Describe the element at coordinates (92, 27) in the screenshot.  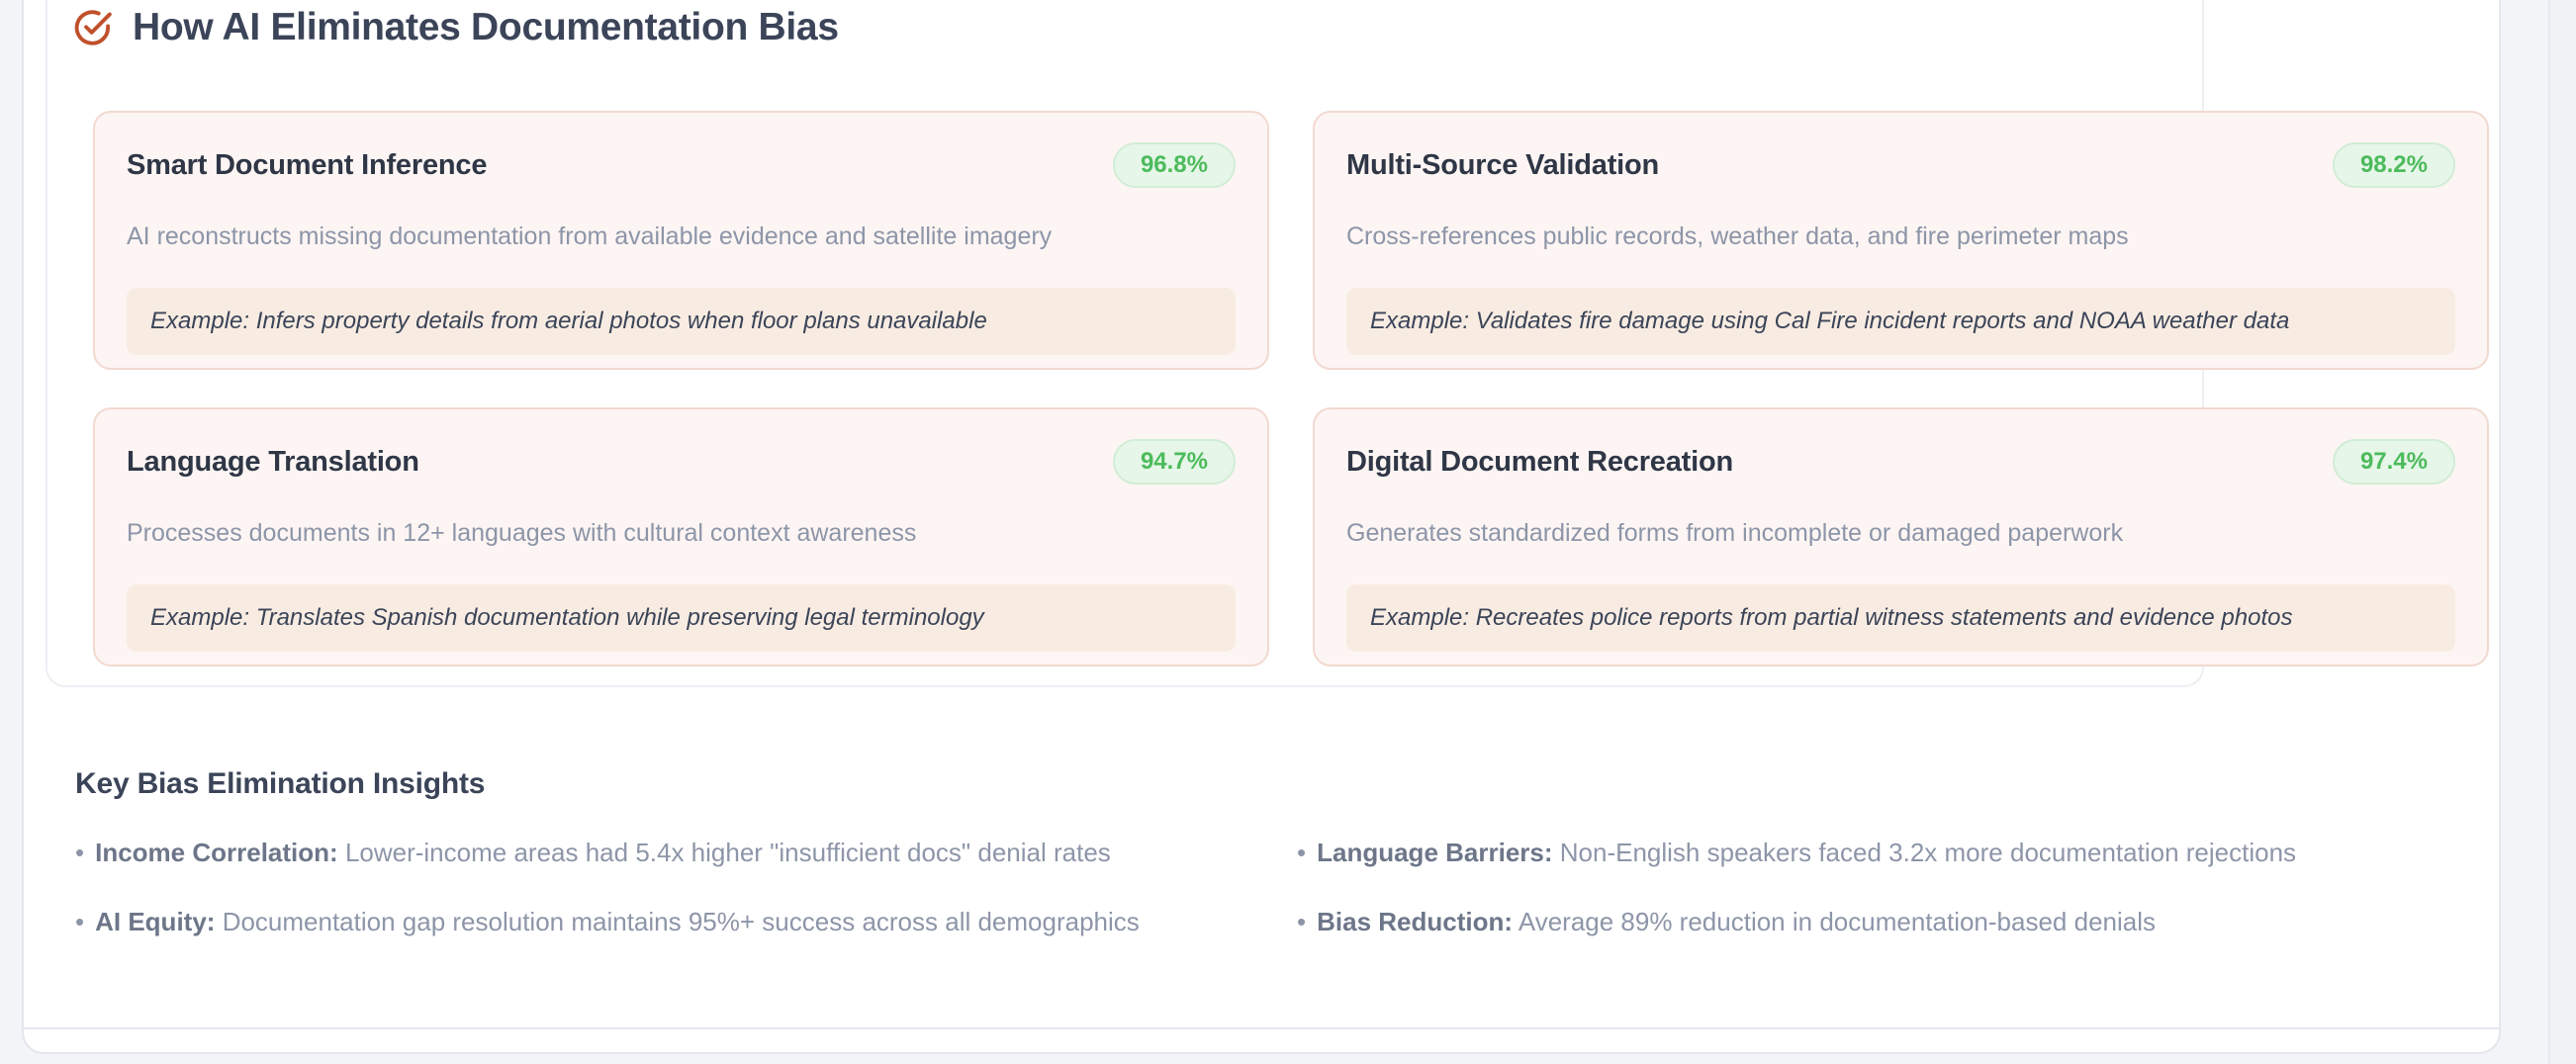
I see `circle-check-icon` at that location.